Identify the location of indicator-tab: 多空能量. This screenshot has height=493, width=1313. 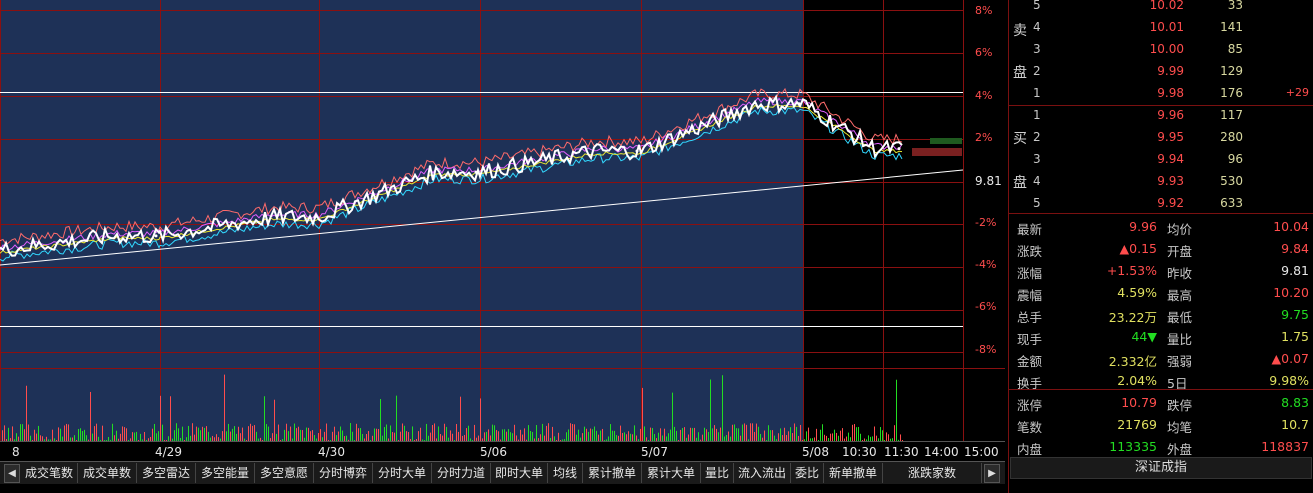
(225, 473).